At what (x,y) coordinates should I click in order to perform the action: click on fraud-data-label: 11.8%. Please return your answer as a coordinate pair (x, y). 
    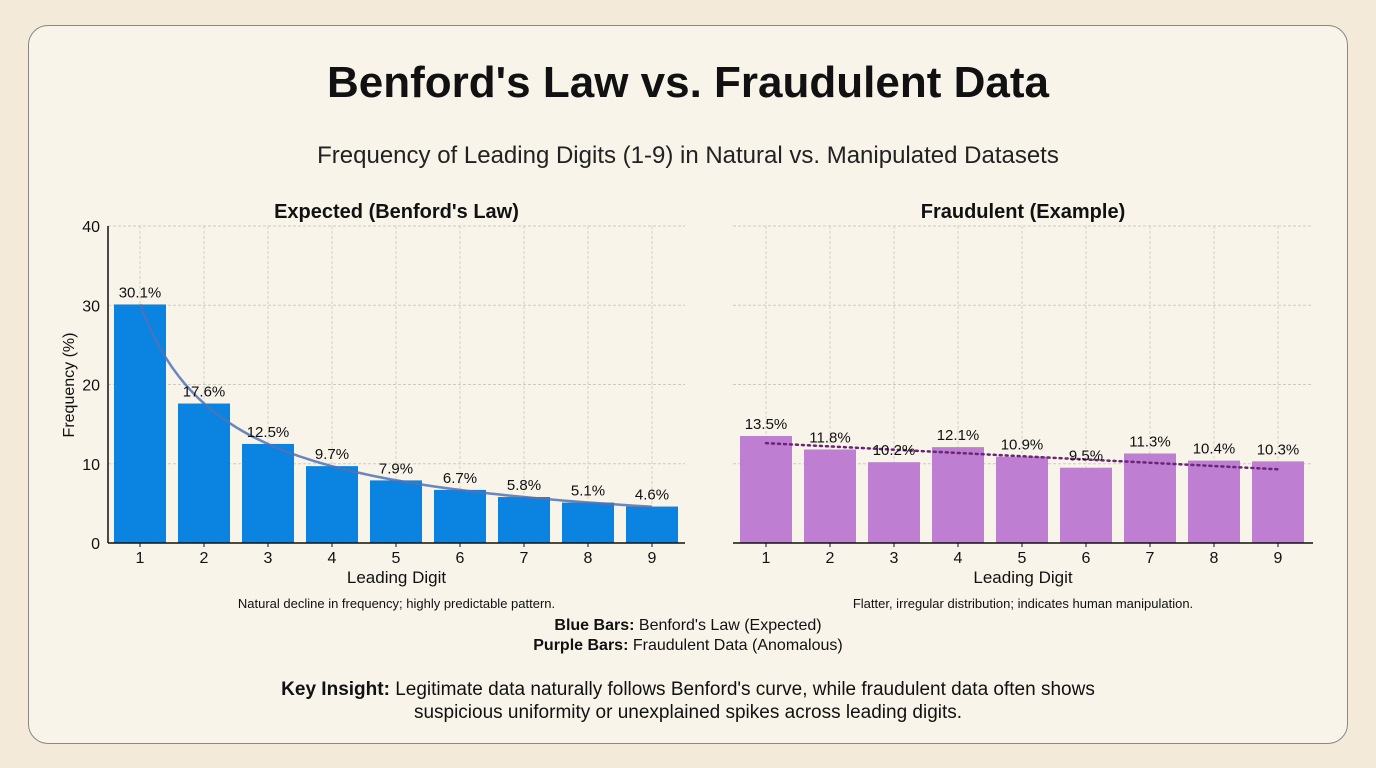
    Looking at the image, I should click on (829, 437).